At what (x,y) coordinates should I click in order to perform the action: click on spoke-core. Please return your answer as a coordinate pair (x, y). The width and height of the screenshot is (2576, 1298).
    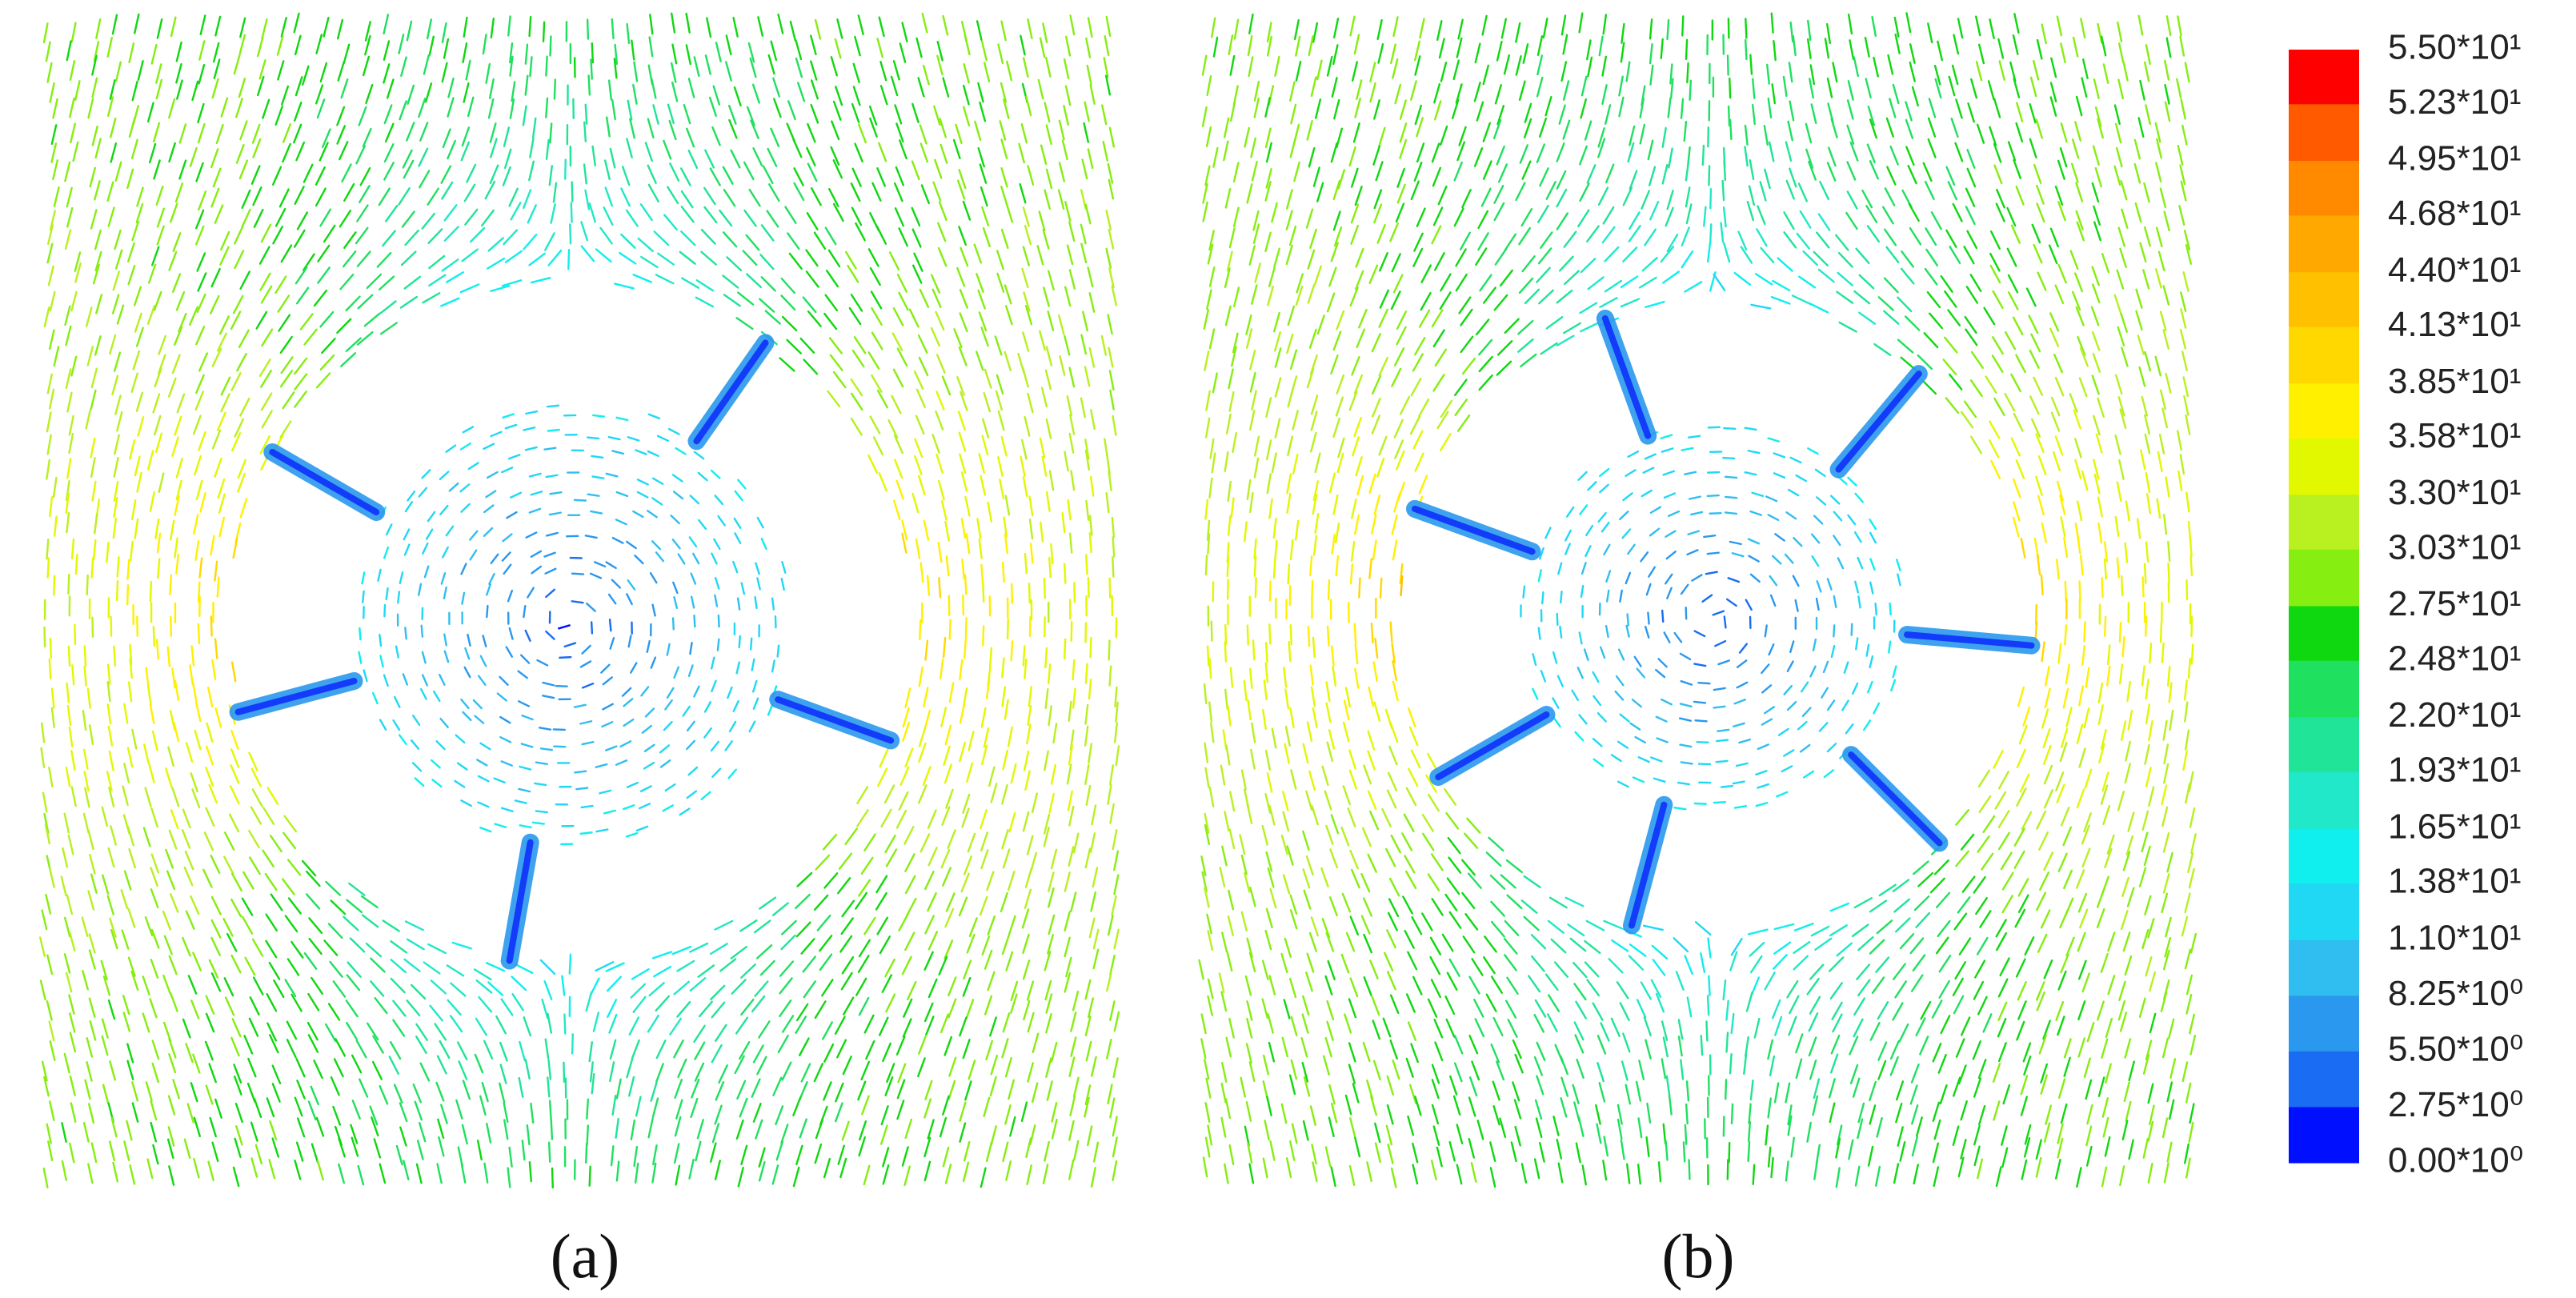
    Looking at the image, I should click on (1895, 799).